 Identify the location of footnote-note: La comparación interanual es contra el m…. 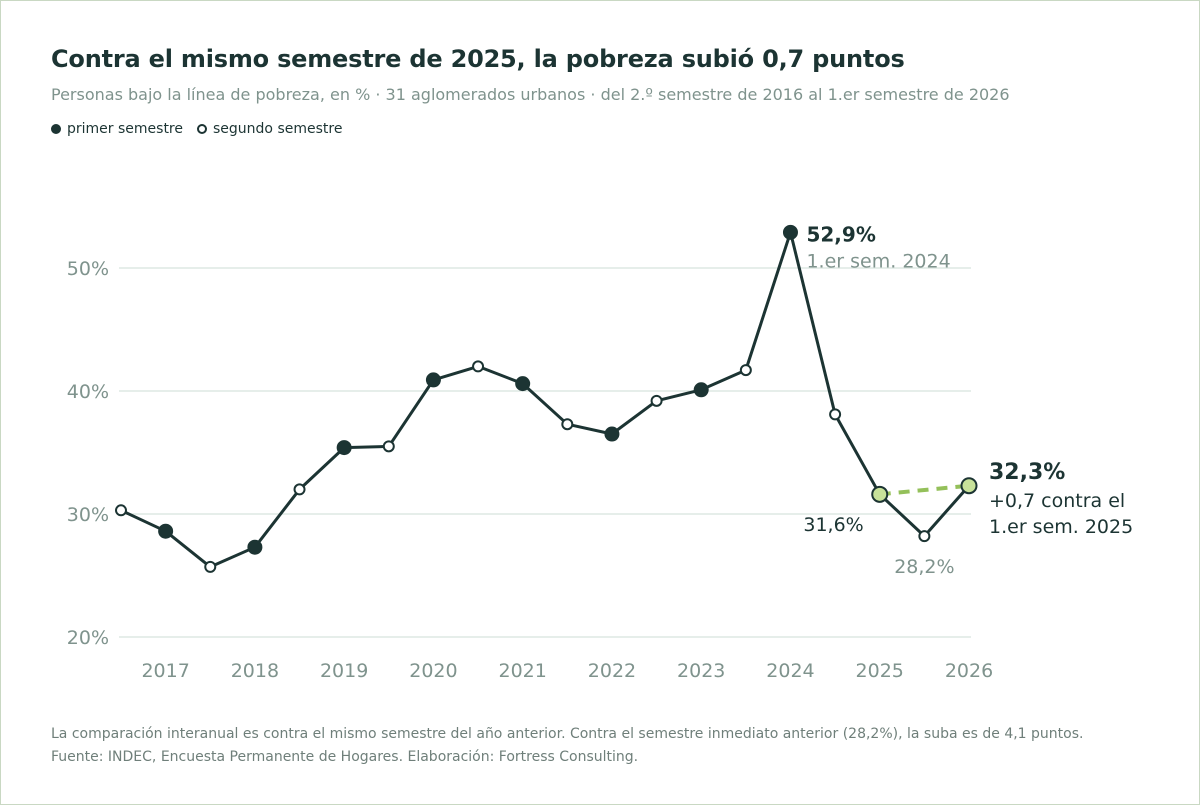
(567, 734).